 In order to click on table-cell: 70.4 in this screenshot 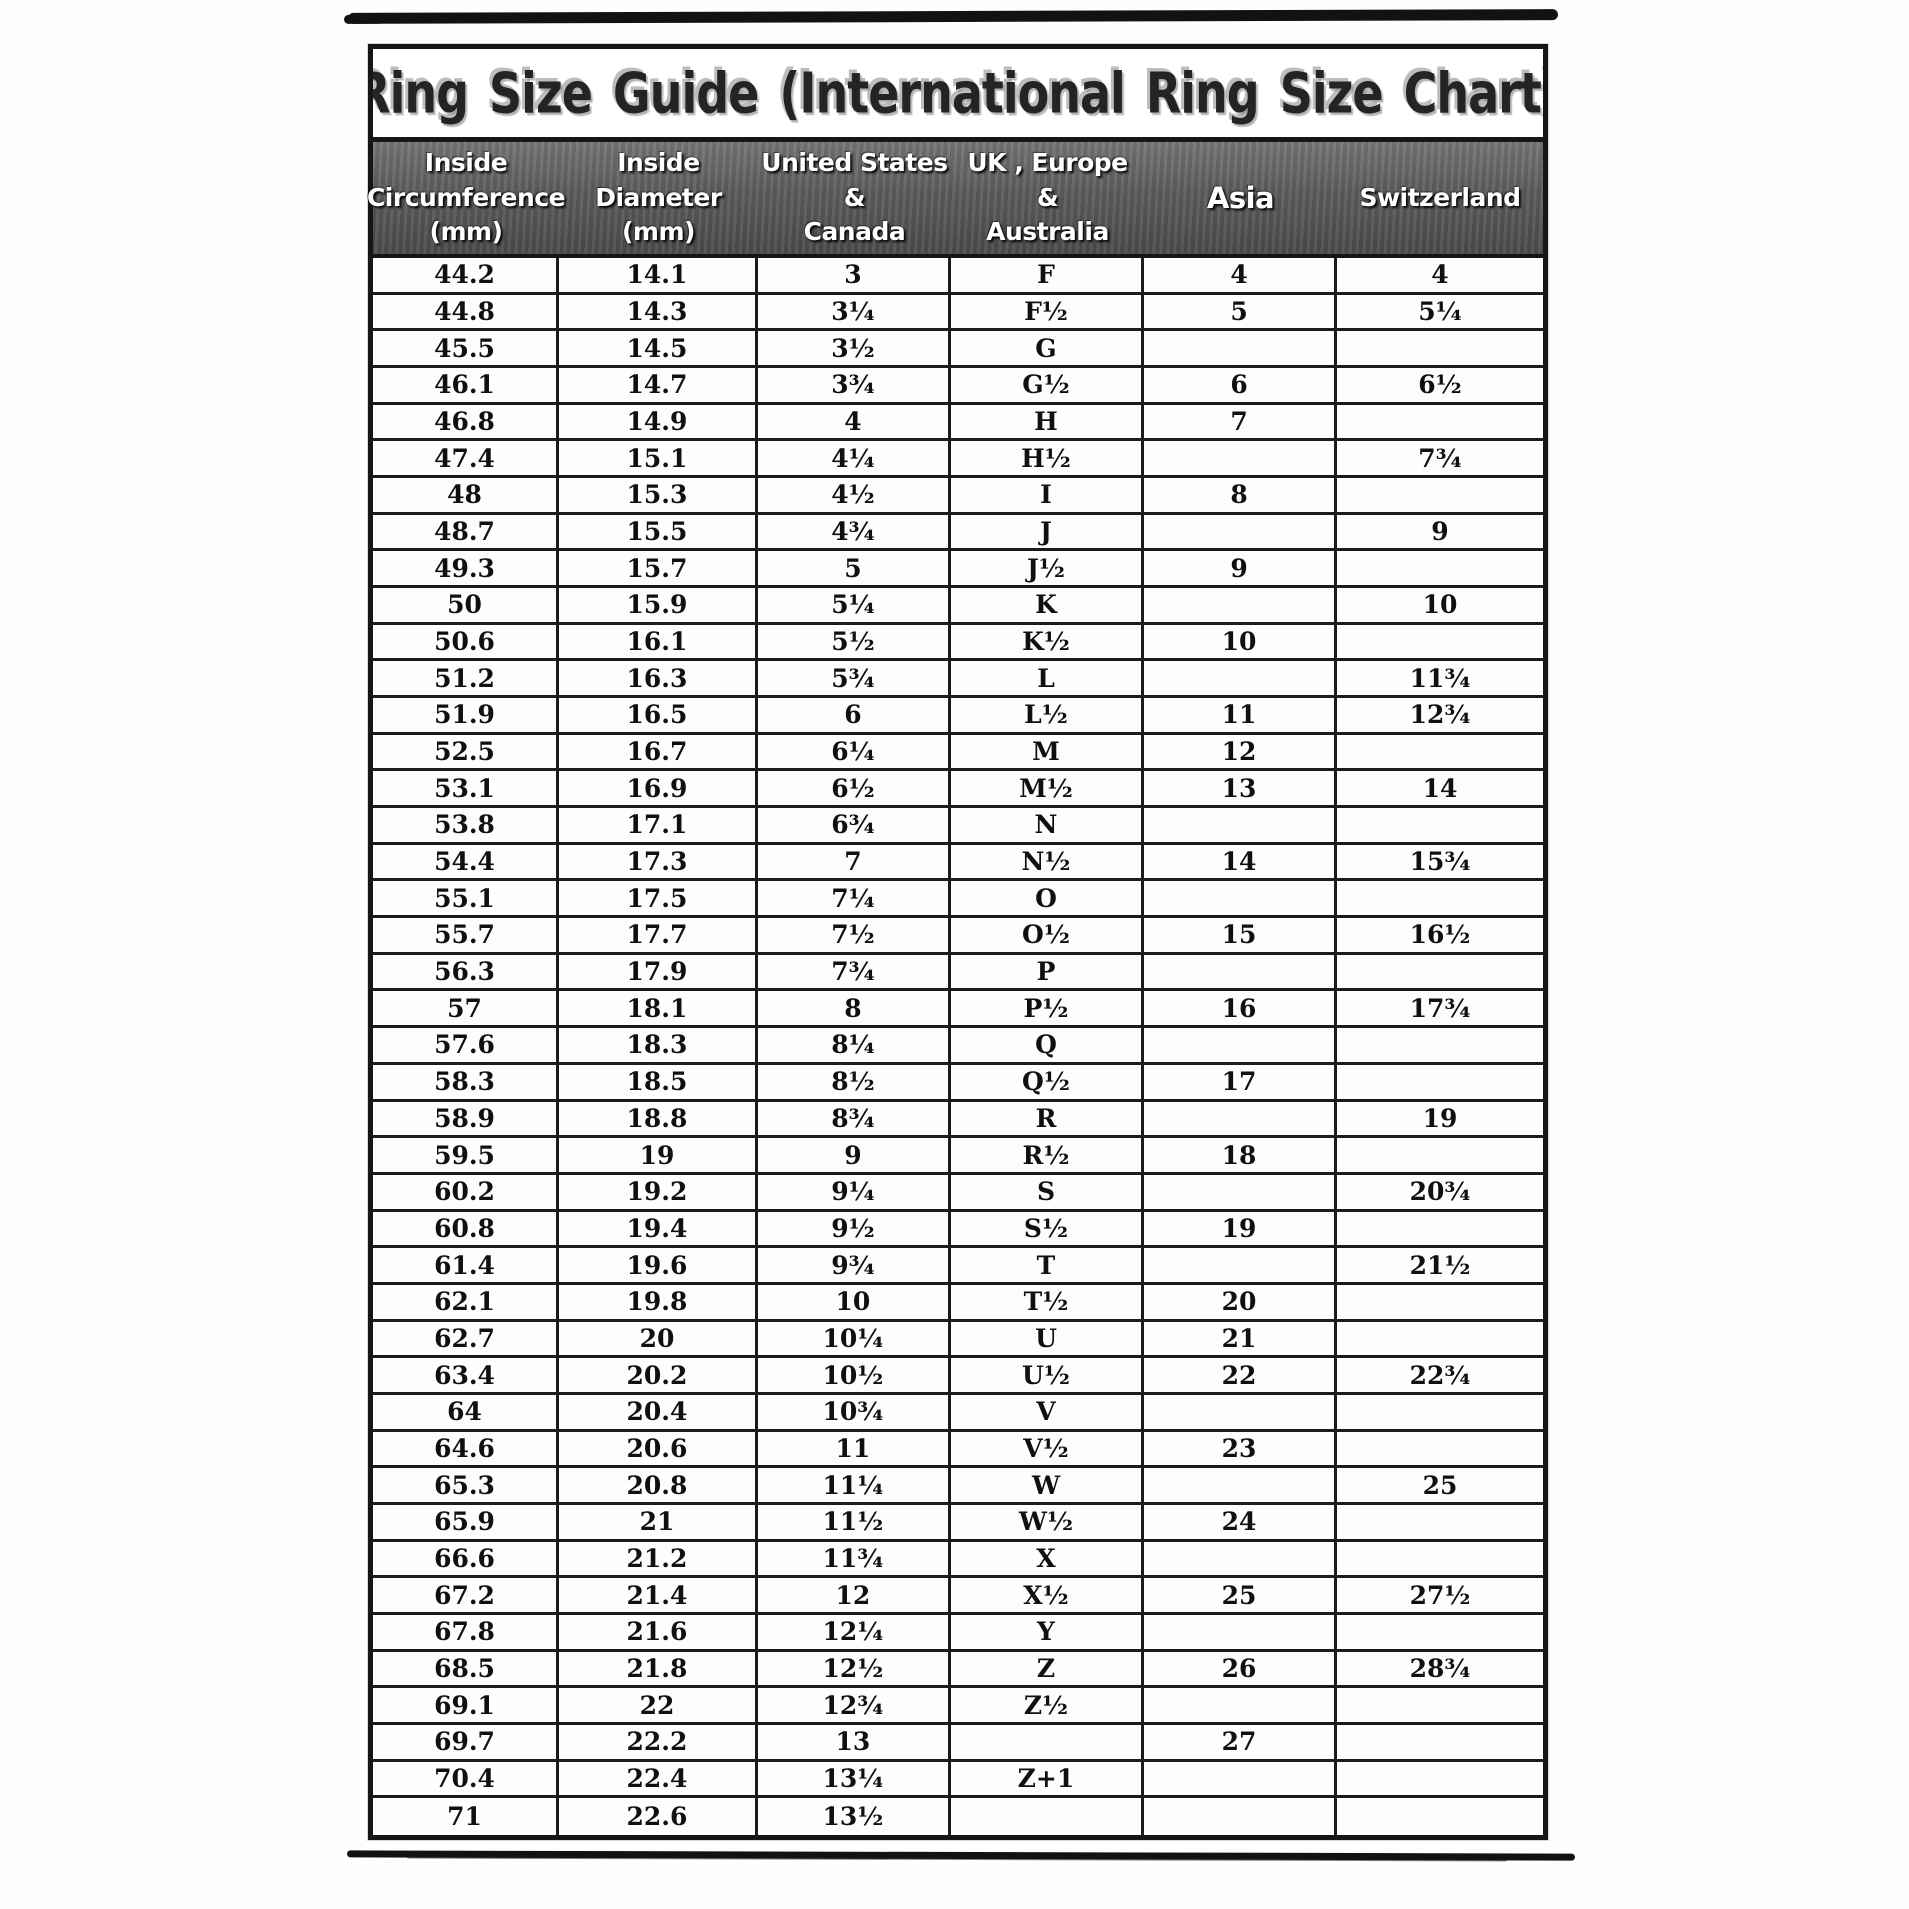, I will do `click(466, 1778)`.